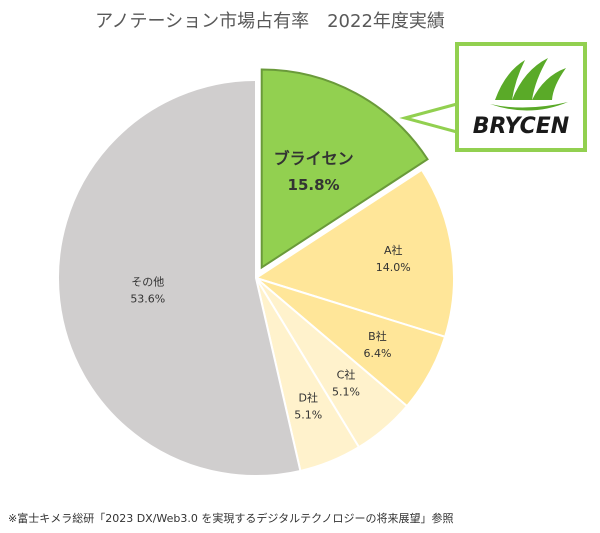 This screenshot has height=533, width=600. I want to click on logo-callout: BRYCEN, so click(493, 97).